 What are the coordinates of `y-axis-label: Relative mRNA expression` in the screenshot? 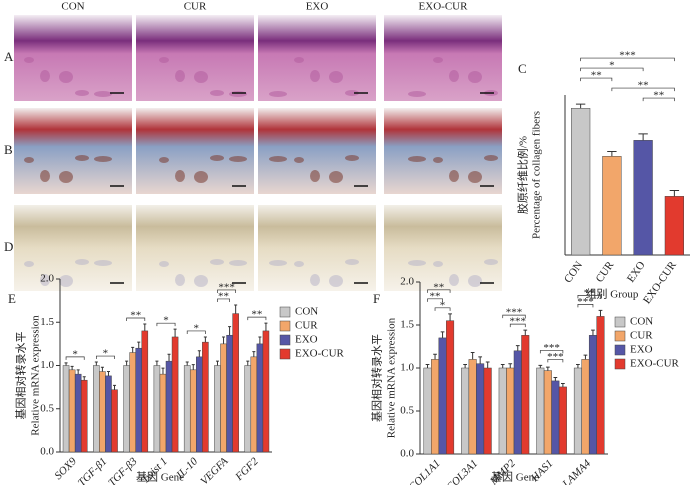 It's located at (36, 375).